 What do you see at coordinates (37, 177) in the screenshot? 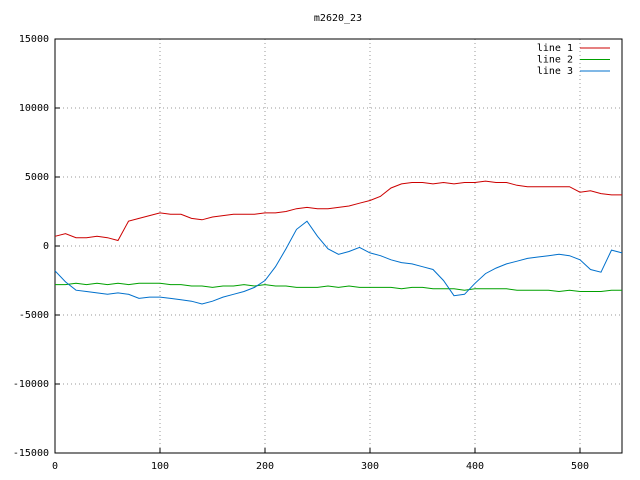
I see `y-tick-label: 5000` at bounding box center [37, 177].